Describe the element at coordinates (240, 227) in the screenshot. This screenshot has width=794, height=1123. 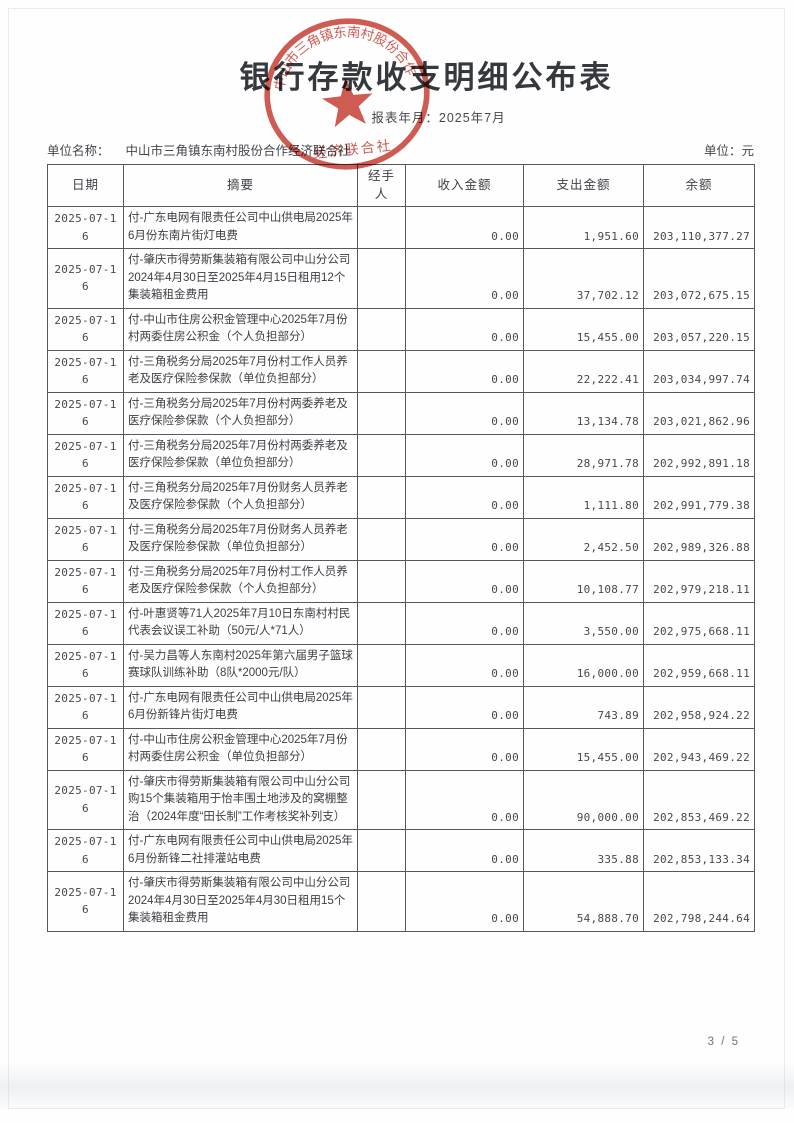
I see `summary-cell: 付-广东电网有限责任公司中山供电局2025年6月份东南片街灯电费` at that location.